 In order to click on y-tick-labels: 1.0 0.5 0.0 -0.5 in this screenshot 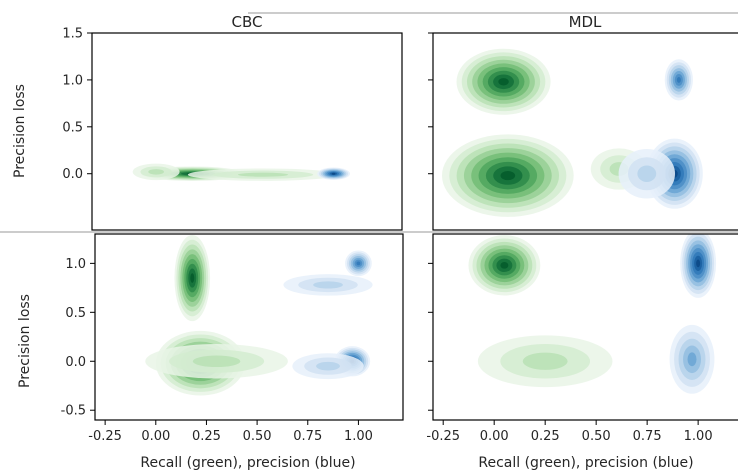, I will do `click(78, 338)`.